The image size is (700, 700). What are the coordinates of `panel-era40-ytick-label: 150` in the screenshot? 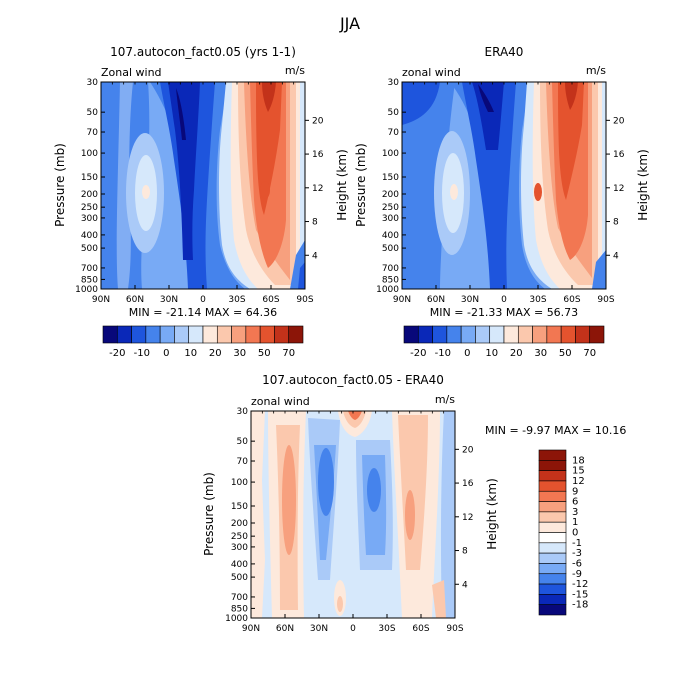 It's located at (390, 178).